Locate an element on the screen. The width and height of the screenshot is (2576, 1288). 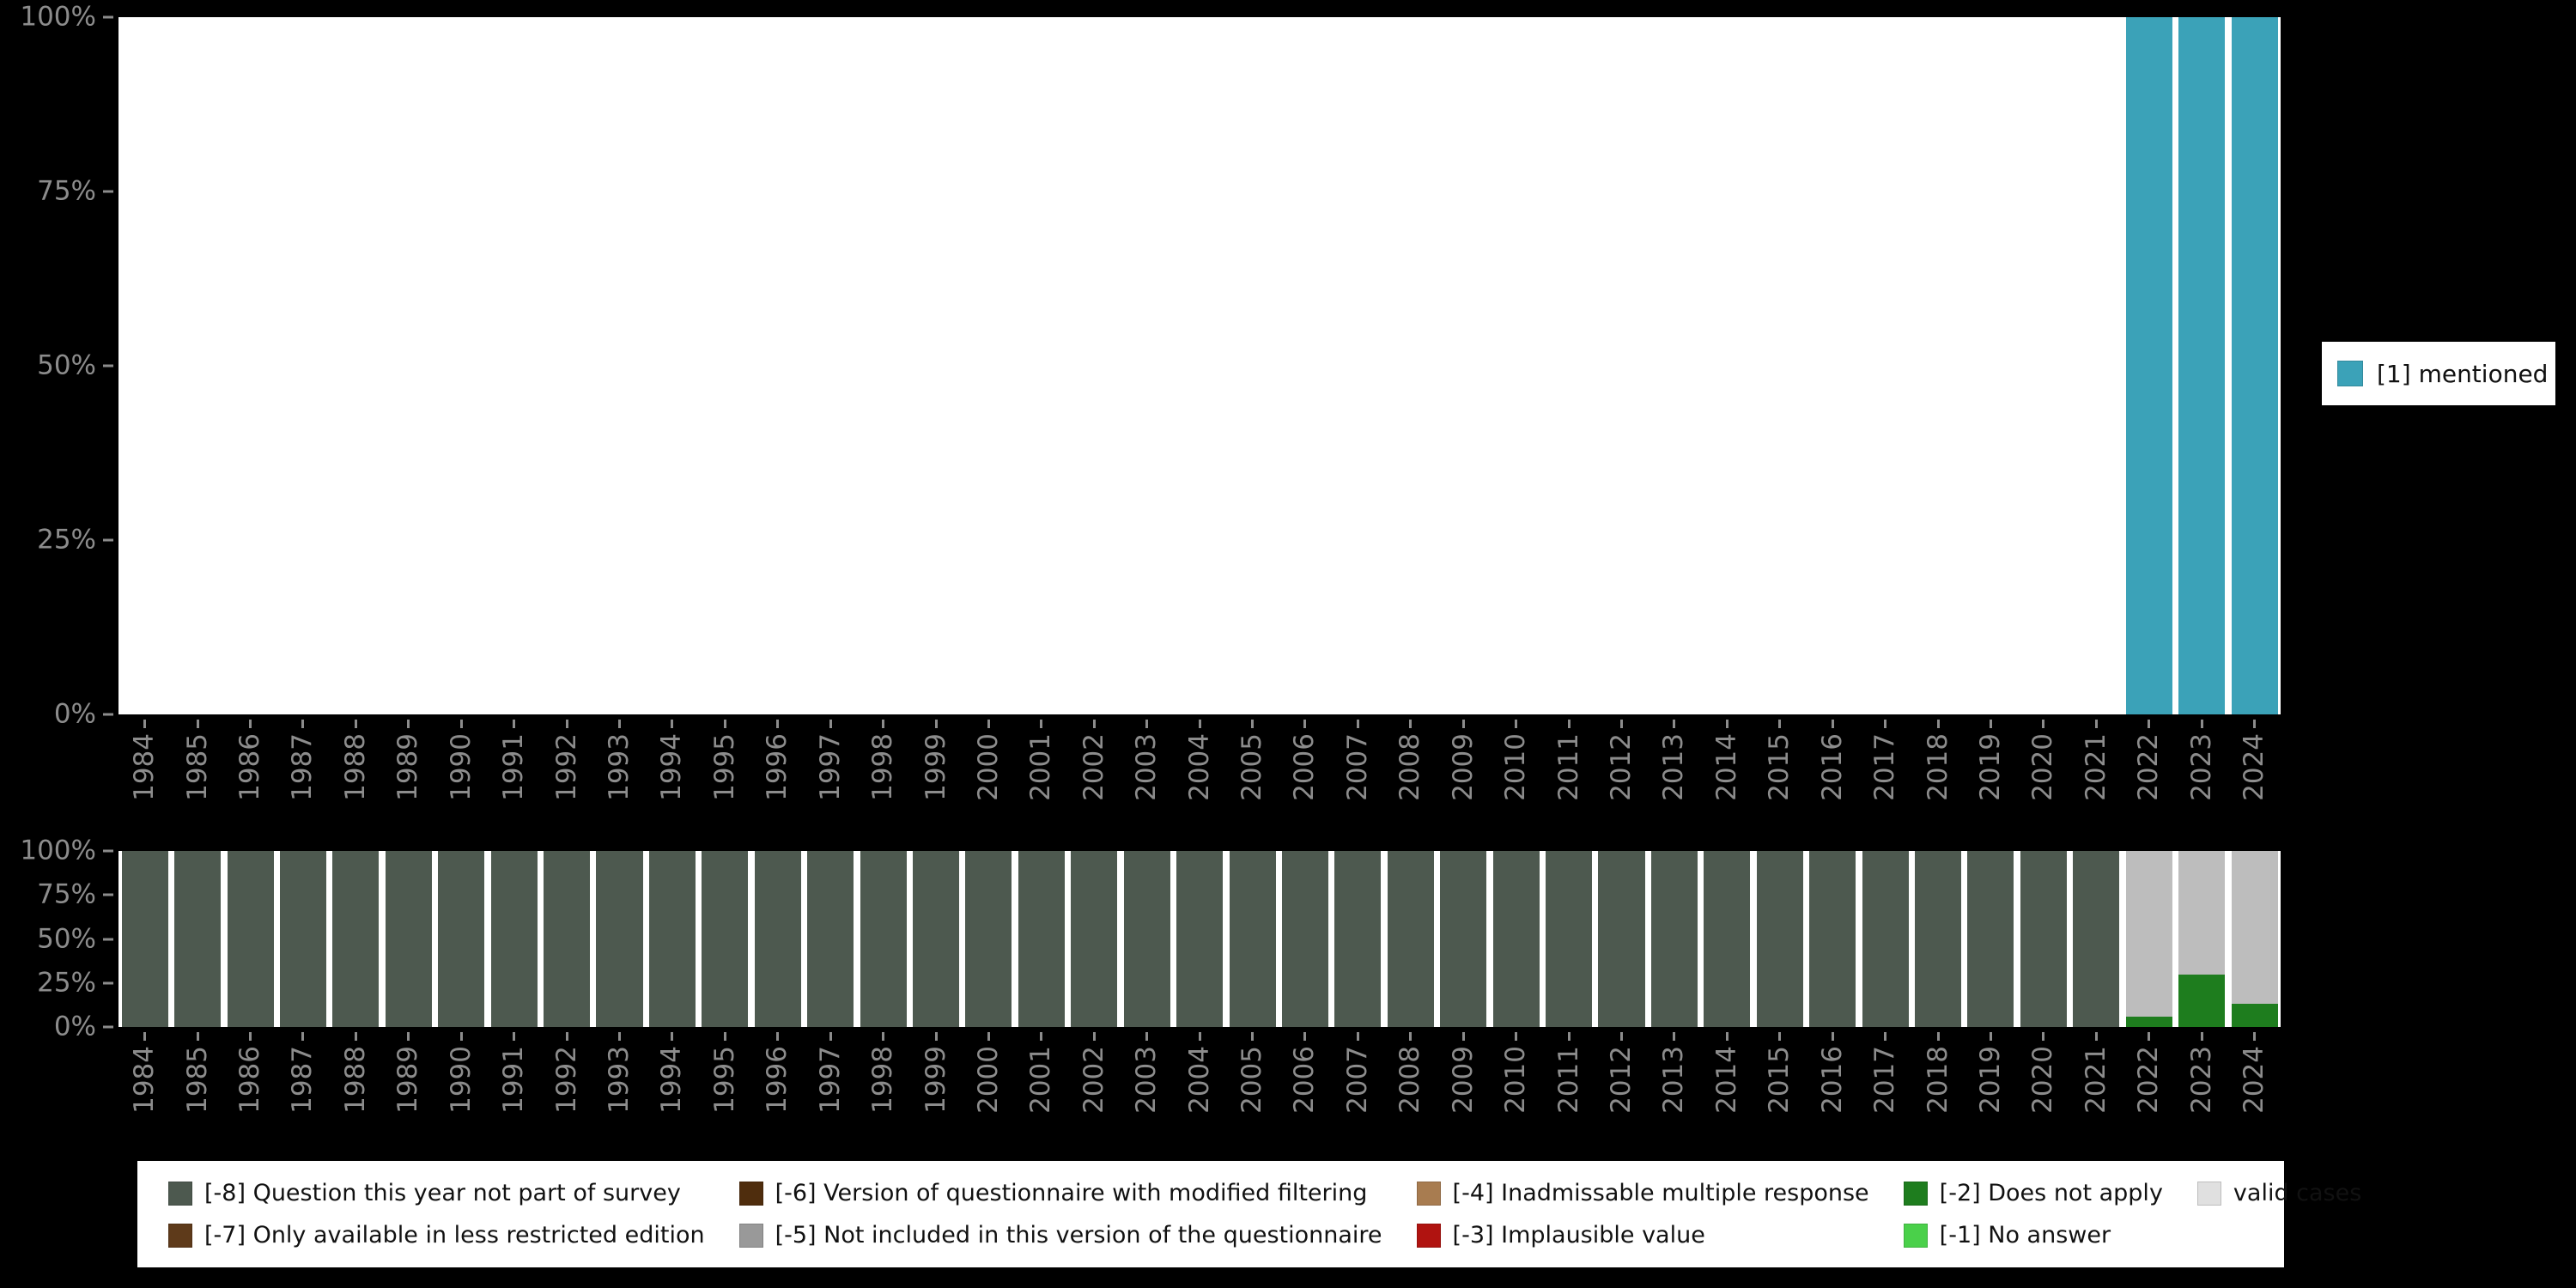
bar-1999 is located at coordinates (936, 366).